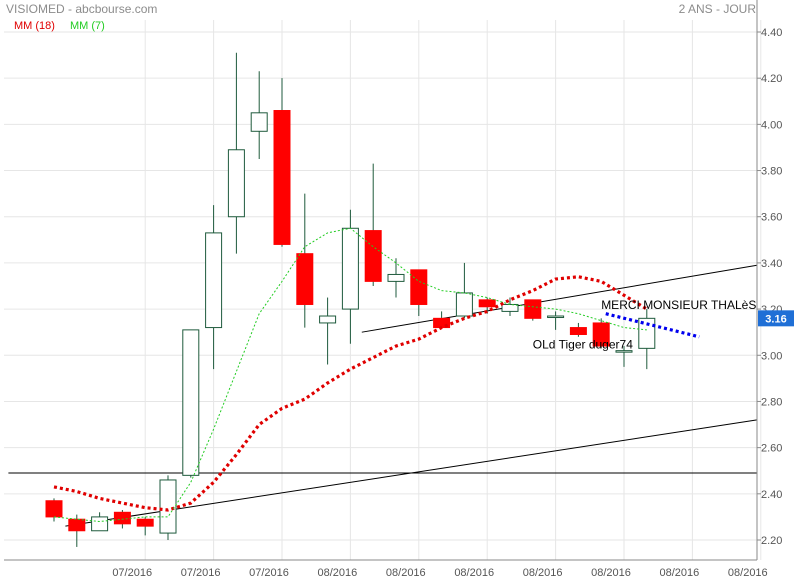 This screenshot has width=800, height=580. What do you see at coordinates (583, 344) in the screenshot?
I see `annotation-text: OLd Tiger duger74` at bounding box center [583, 344].